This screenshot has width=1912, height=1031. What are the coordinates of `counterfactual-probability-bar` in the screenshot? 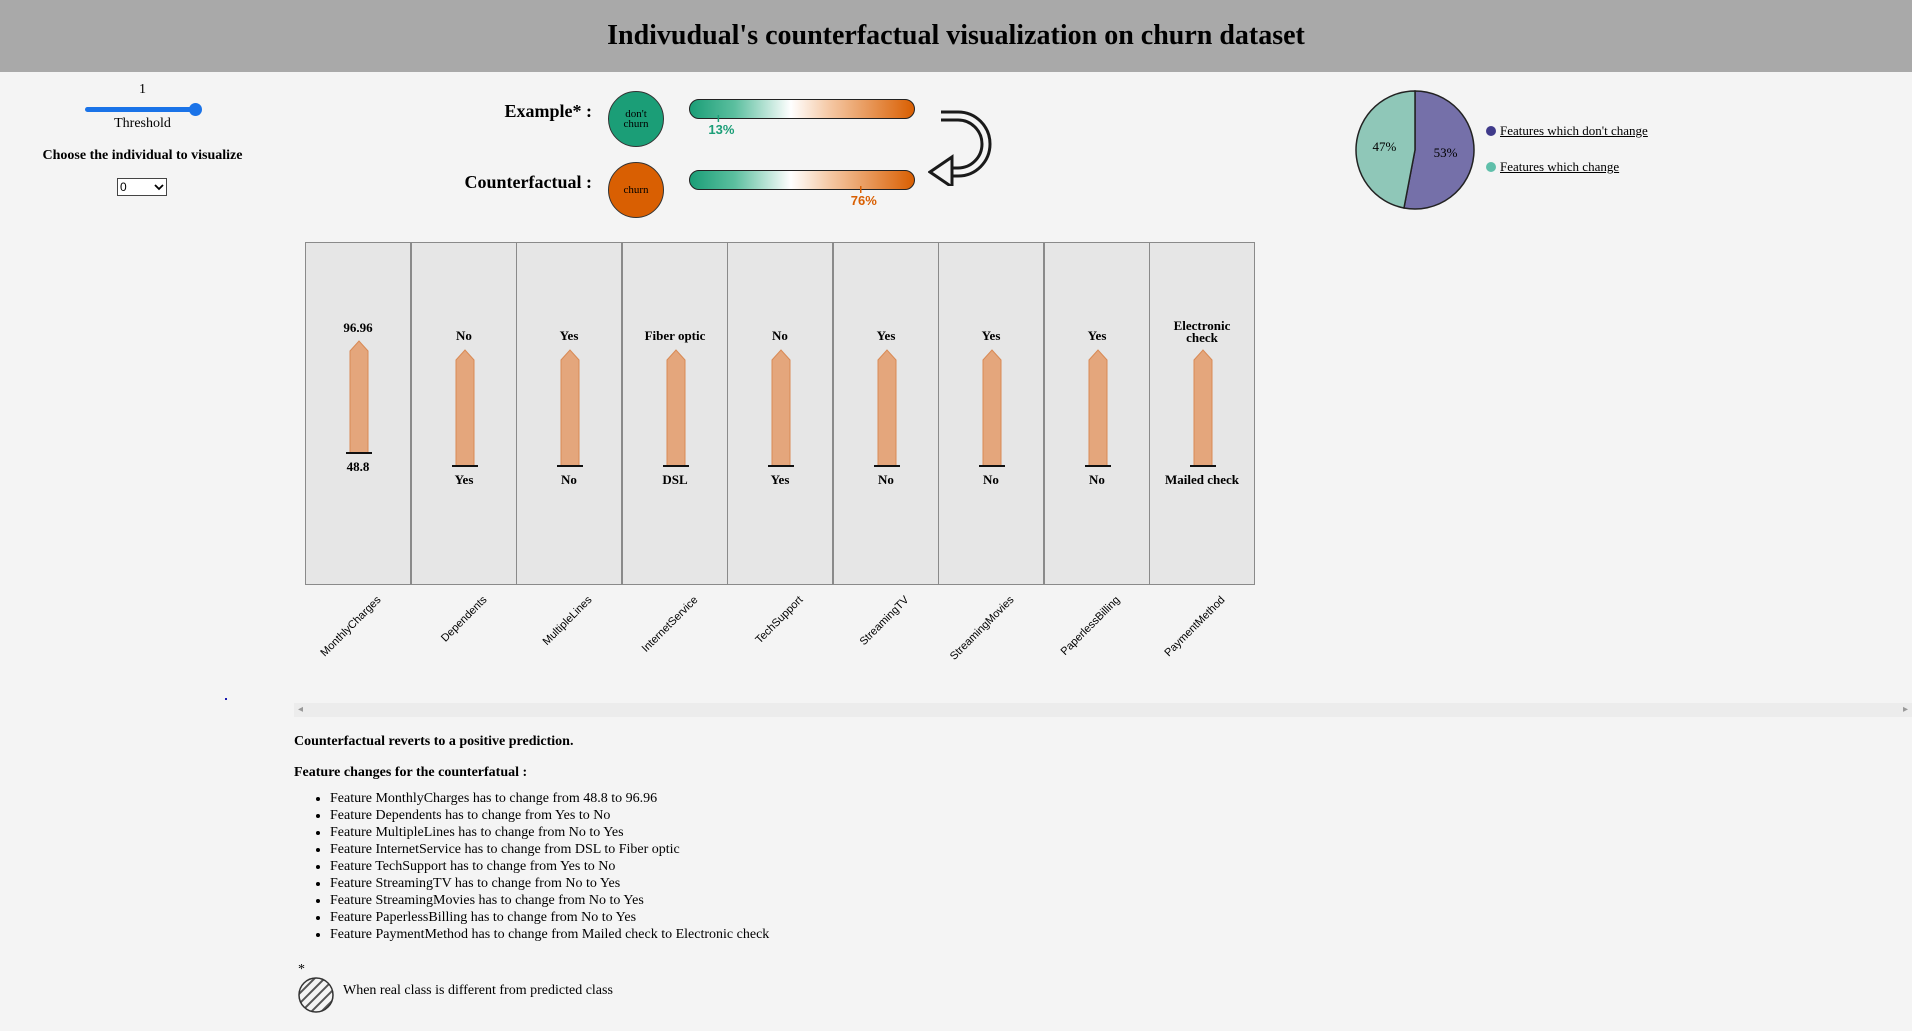 It's located at (802, 180).